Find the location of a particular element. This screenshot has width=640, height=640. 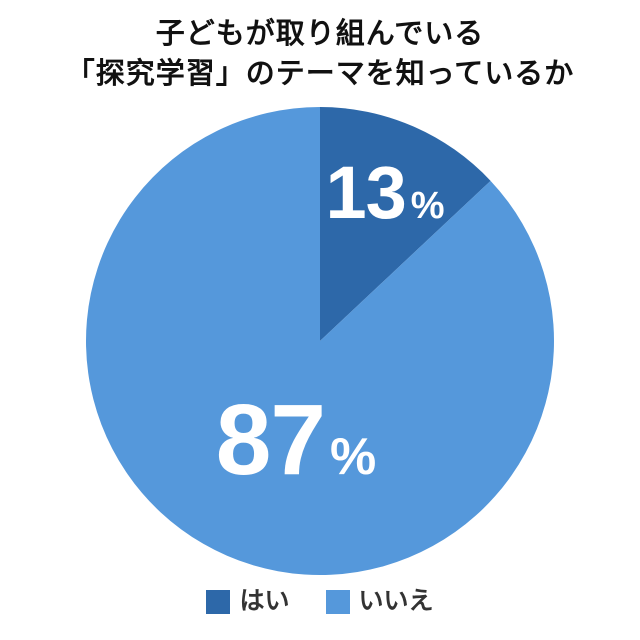

slice-value-yes: 13 is located at coordinates (365, 192).